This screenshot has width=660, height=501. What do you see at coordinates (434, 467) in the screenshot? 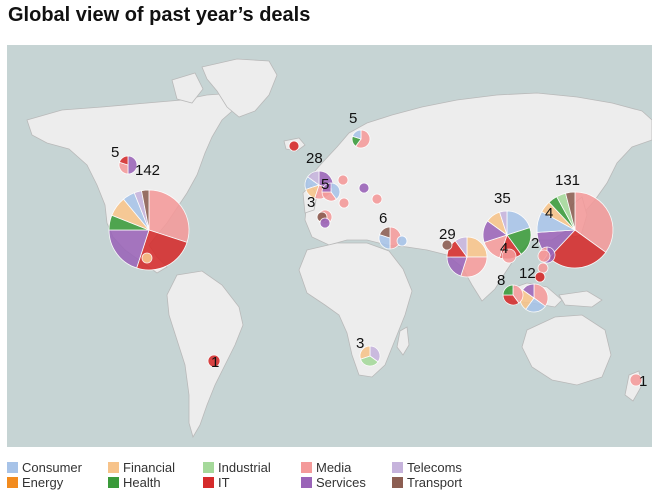
I see `legend-label: Telecoms` at bounding box center [434, 467].